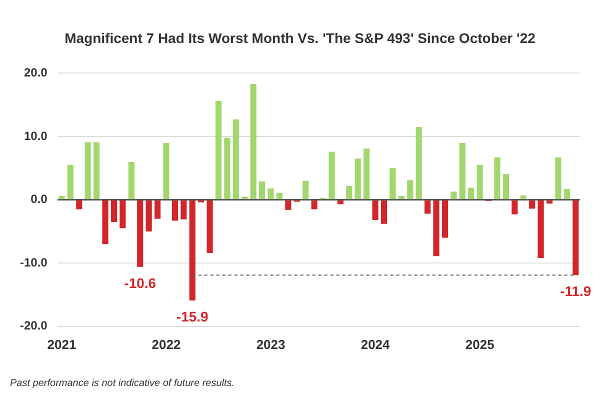 This screenshot has height=400, width=600. What do you see at coordinates (271, 344) in the screenshot?
I see `x-tick-label: 2023` at bounding box center [271, 344].